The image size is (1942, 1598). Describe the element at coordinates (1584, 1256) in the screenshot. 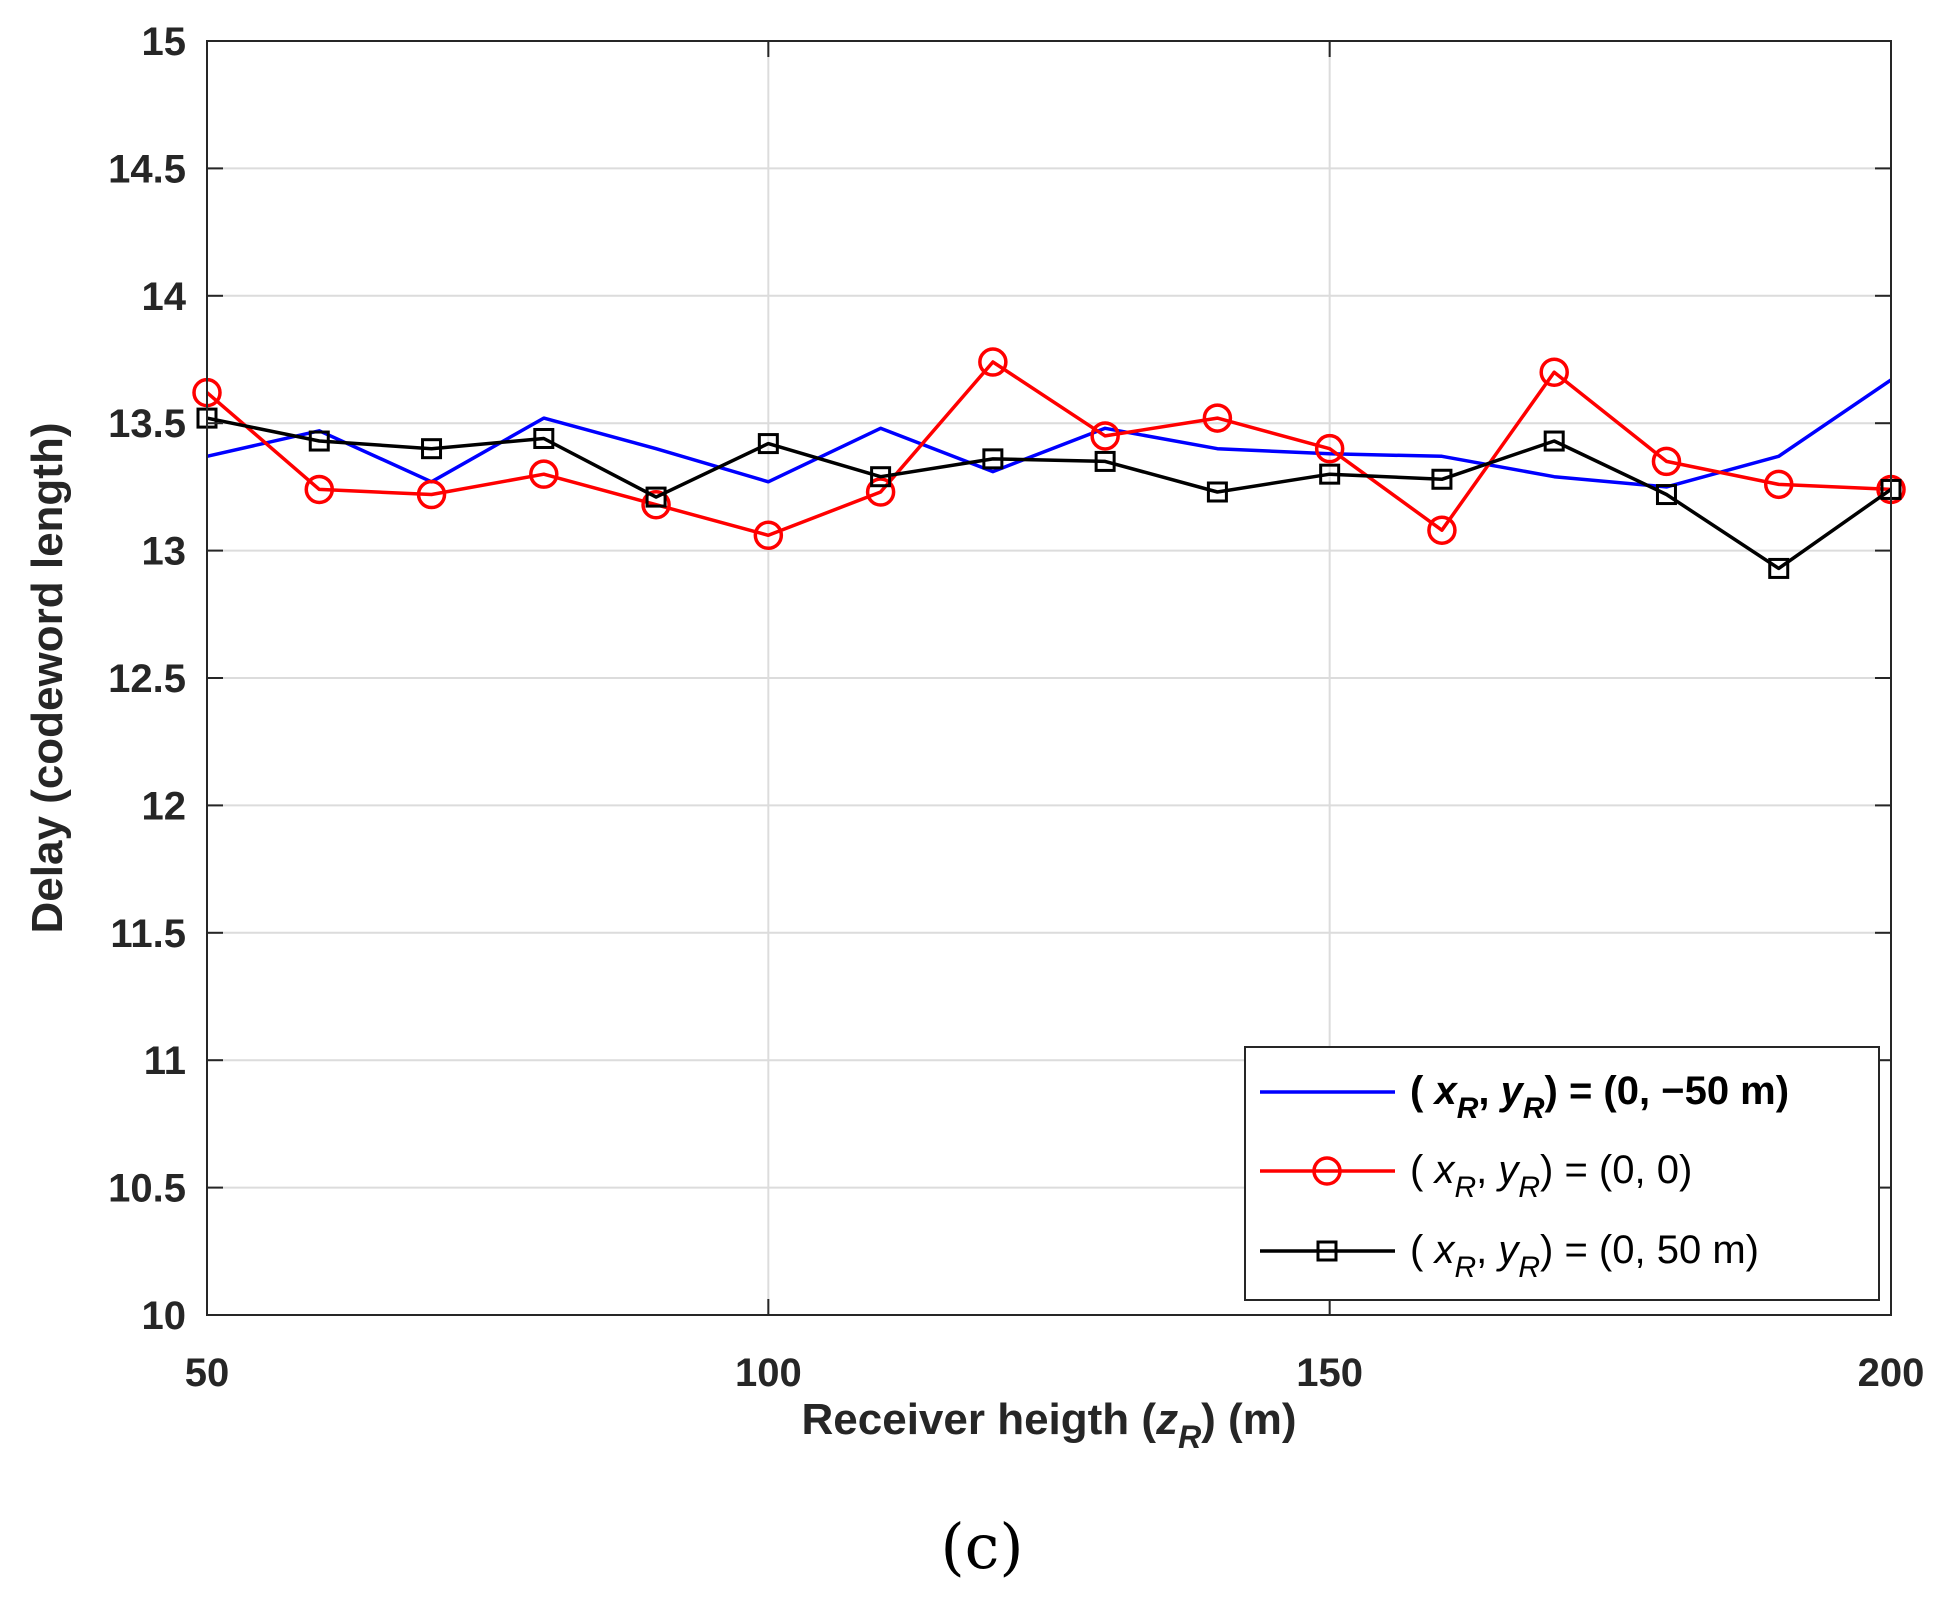

I see `legend-label: ( xR, yR) = (0, 50 m)` at that location.